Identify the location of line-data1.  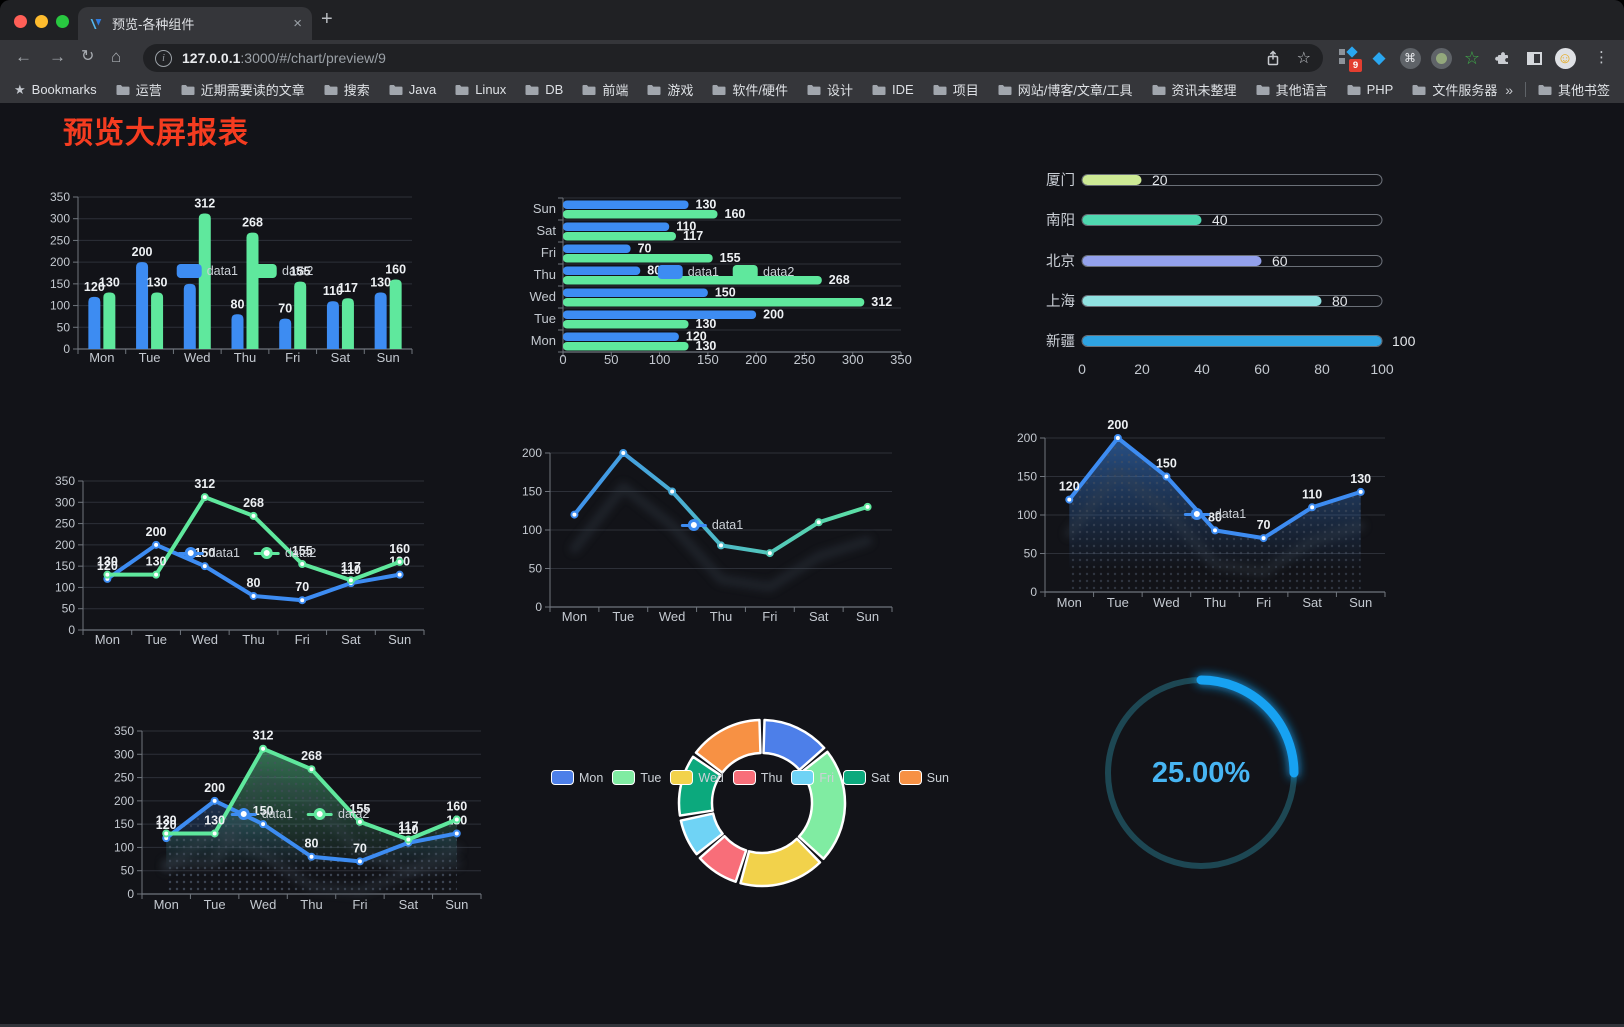
(721, 503).